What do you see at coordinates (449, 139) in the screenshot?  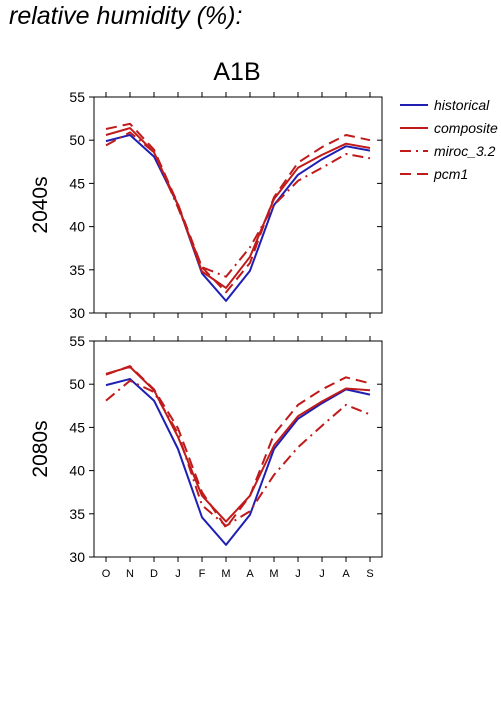 I see `legend: historical composite miroc_3.2 pcm1` at bounding box center [449, 139].